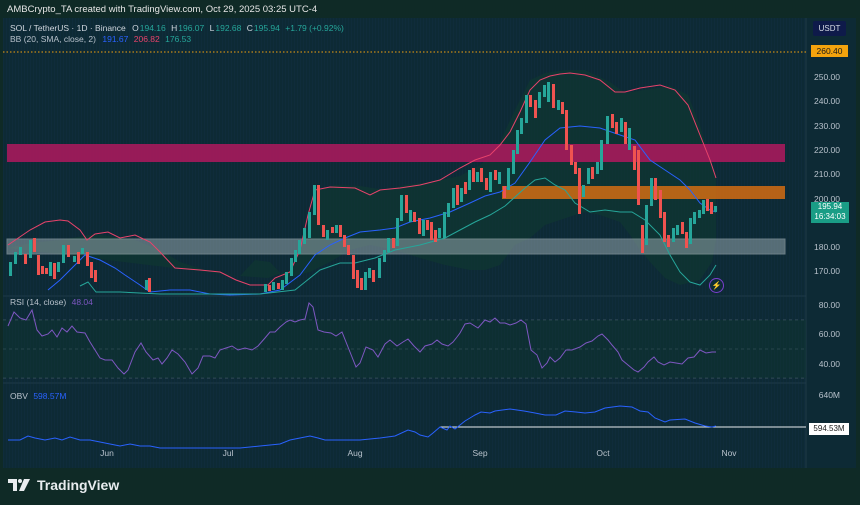  What do you see at coordinates (827, 126) in the screenshot?
I see `price-tick: 230.00` at bounding box center [827, 126].